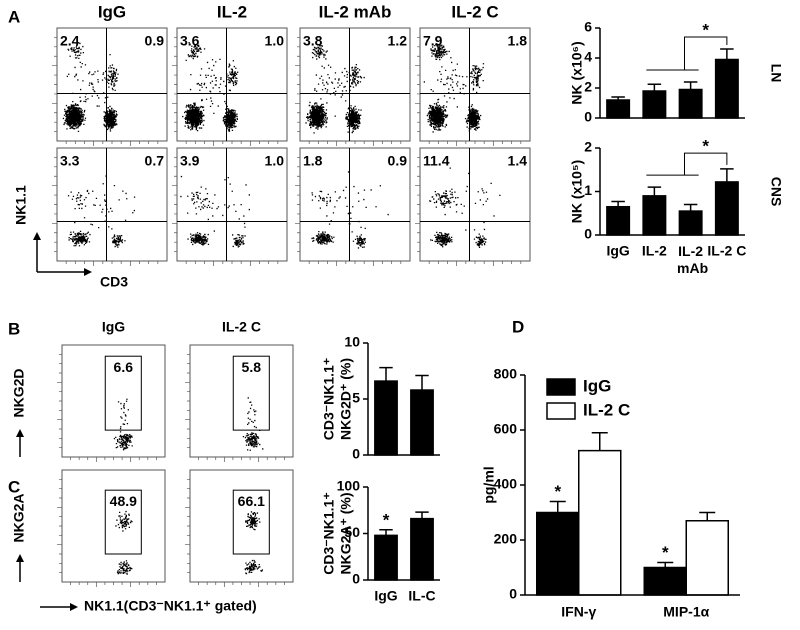 This screenshot has width=800, height=630. Describe the element at coordinates (155, 161) in the screenshot. I see `quadrant-percent: 0.7` at that location.